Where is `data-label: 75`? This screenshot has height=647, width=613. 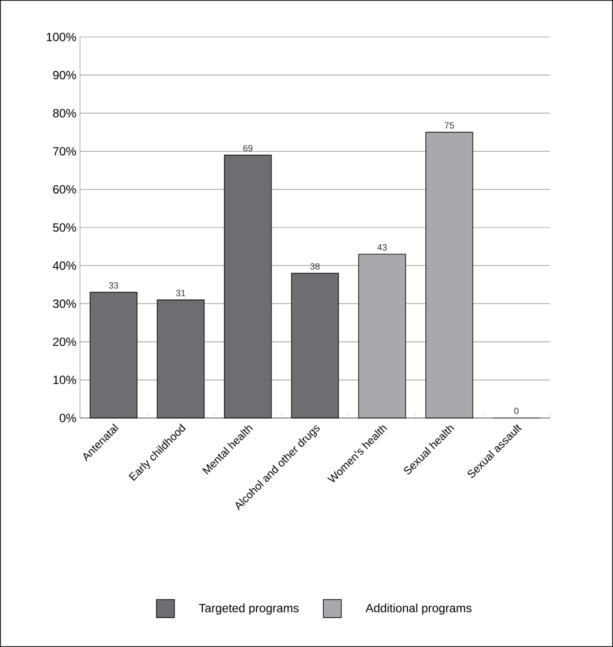 data-label: 75 is located at coordinates (449, 125).